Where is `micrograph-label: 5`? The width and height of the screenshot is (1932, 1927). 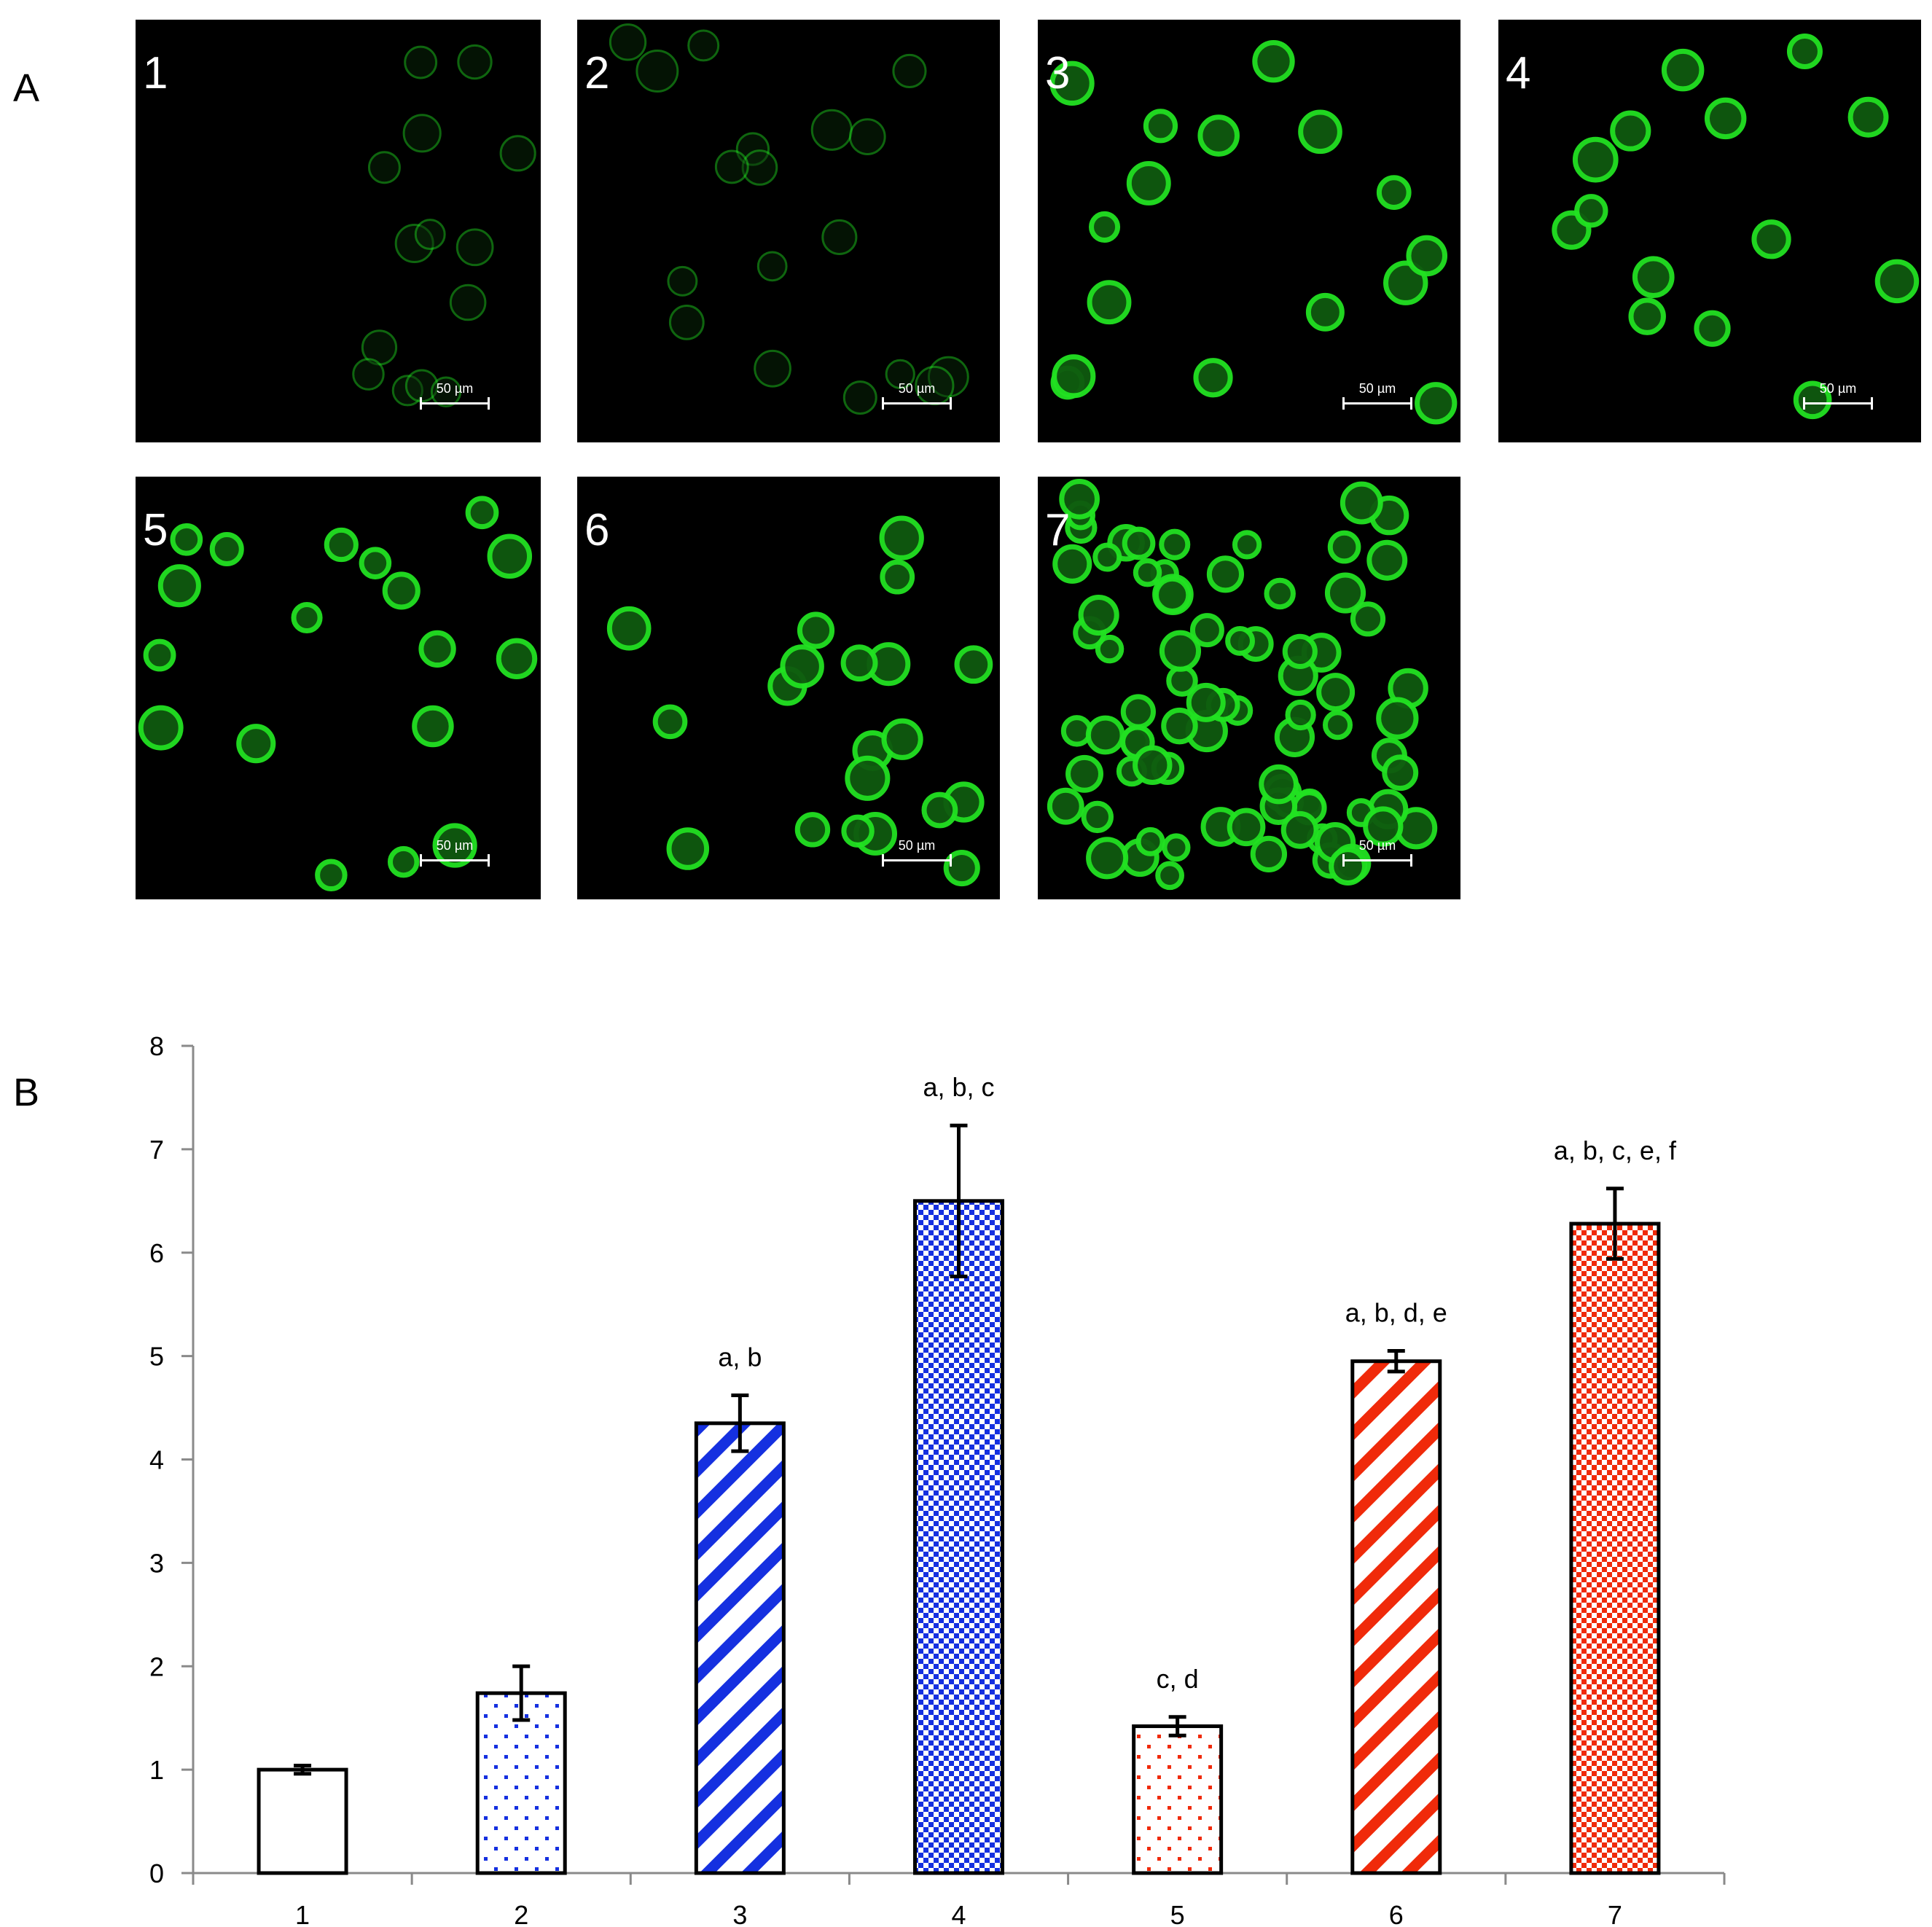 micrograph-label: 5 is located at coordinates (155, 530).